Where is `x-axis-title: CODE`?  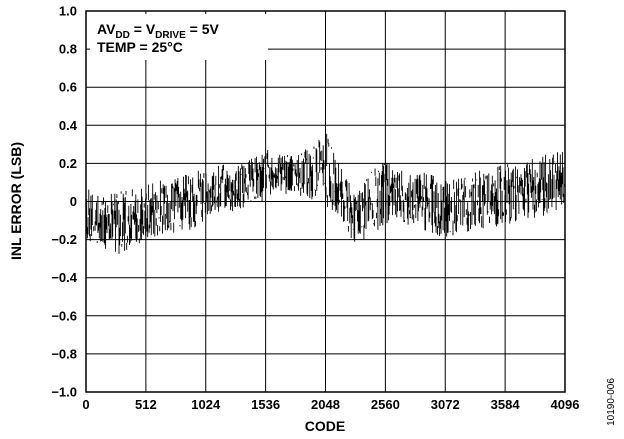 x-axis-title: CODE is located at coordinates (325, 426).